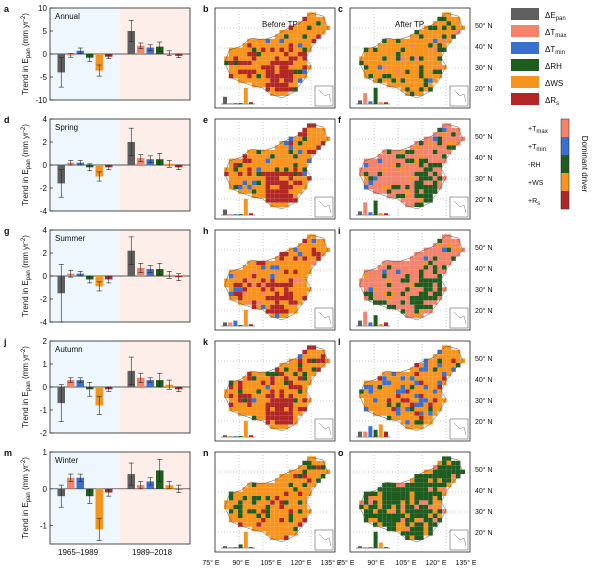 This screenshot has width=605, height=580. I want to click on driver-swatch-dTmax, so click(565, 128).